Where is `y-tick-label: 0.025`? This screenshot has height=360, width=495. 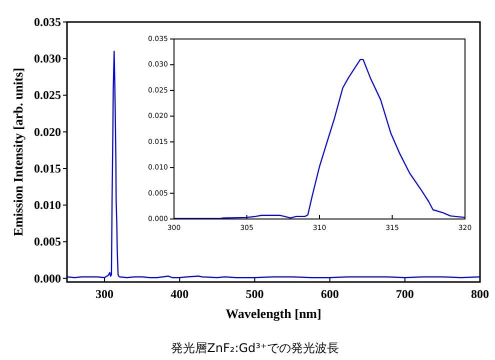
y-tick-label: 0.025 is located at coordinates (47, 95).